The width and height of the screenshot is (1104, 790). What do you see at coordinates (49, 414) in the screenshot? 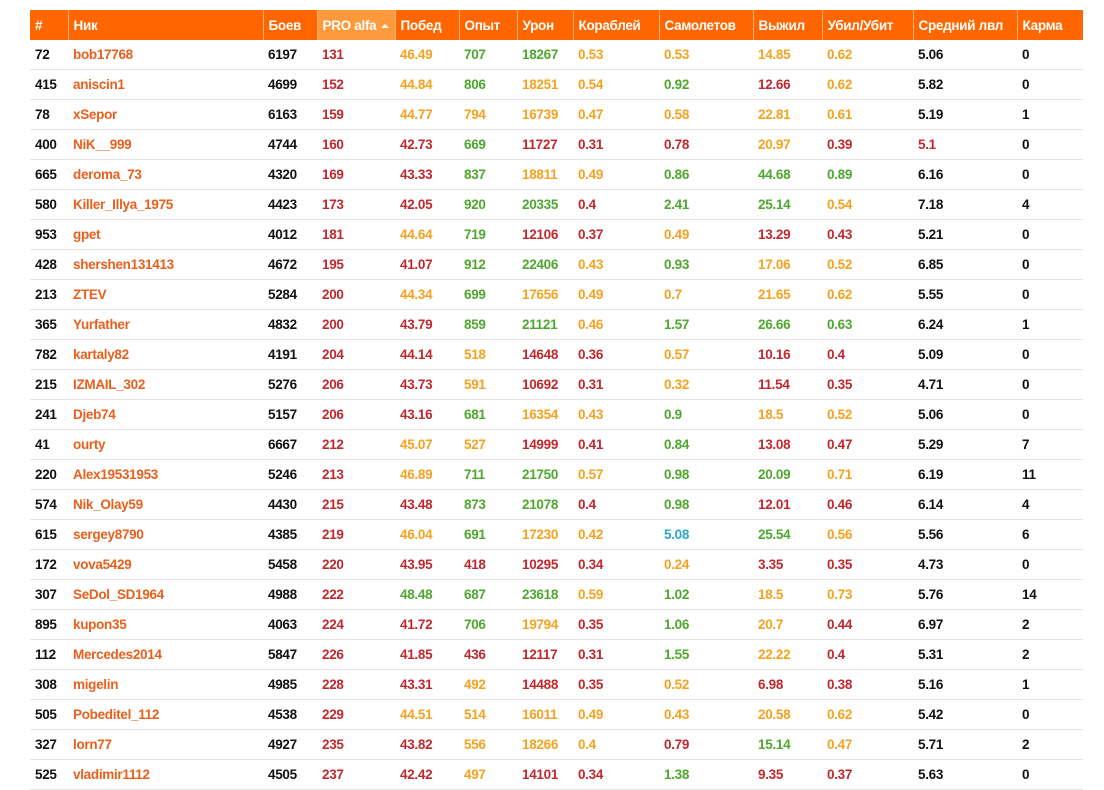
I see `table-cell: 241` at bounding box center [49, 414].